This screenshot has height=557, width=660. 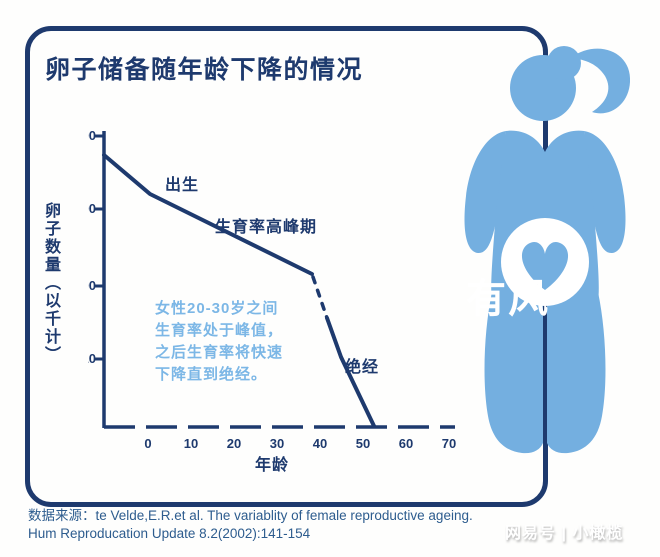 I want to click on x-axis-tick-labels: 0 10 20 30 40 50 60 70, so click(x=300, y=443).